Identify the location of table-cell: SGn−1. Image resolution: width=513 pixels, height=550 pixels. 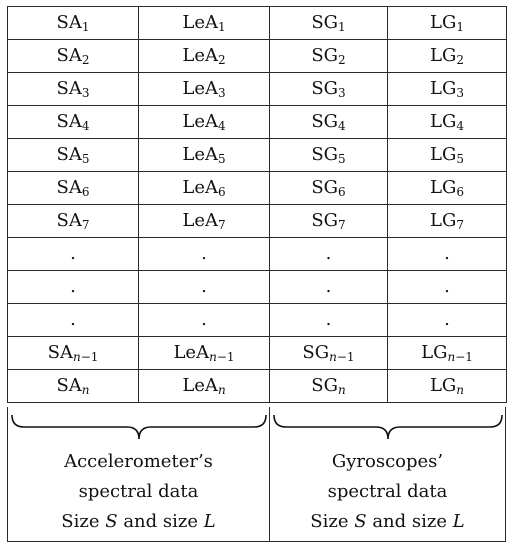
(328, 353).